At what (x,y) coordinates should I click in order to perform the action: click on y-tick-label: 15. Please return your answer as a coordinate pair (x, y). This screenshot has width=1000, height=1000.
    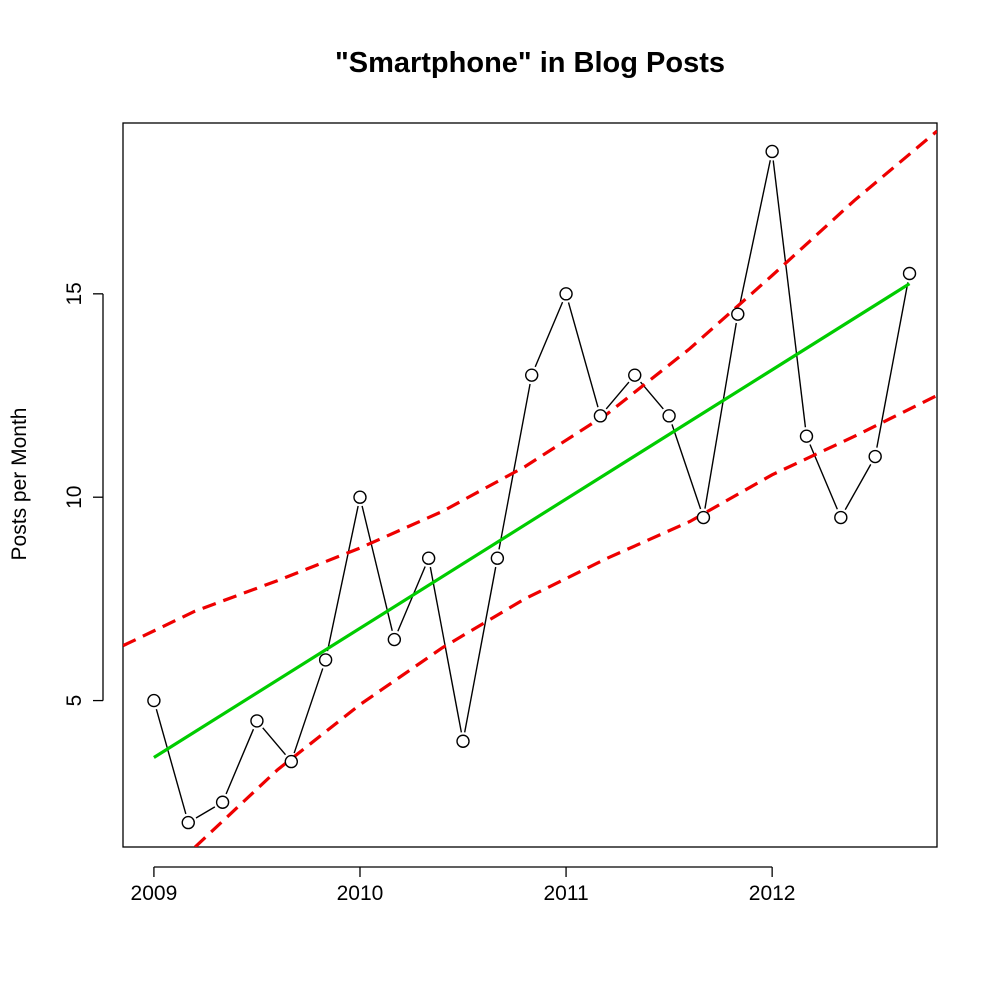
    Looking at the image, I should click on (74, 293).